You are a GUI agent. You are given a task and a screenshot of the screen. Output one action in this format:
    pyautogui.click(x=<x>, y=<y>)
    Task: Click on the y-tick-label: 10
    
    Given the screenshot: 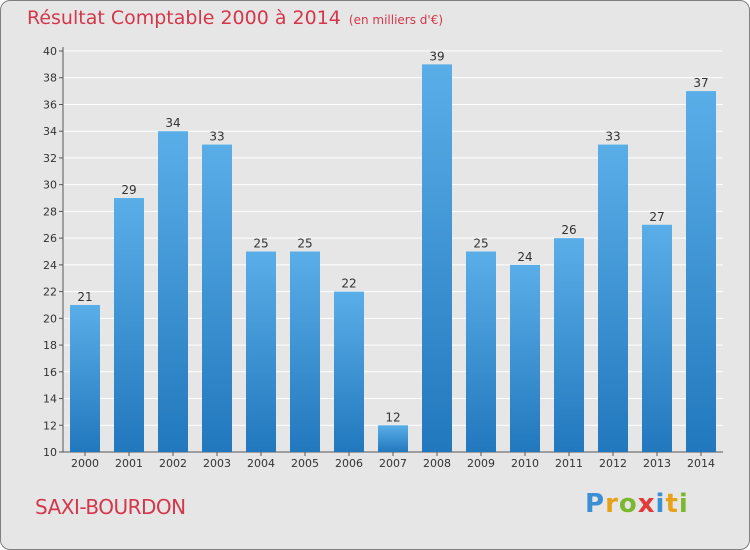 What is the action you would take?
    pyautogui.click(x=50, y=452)
    